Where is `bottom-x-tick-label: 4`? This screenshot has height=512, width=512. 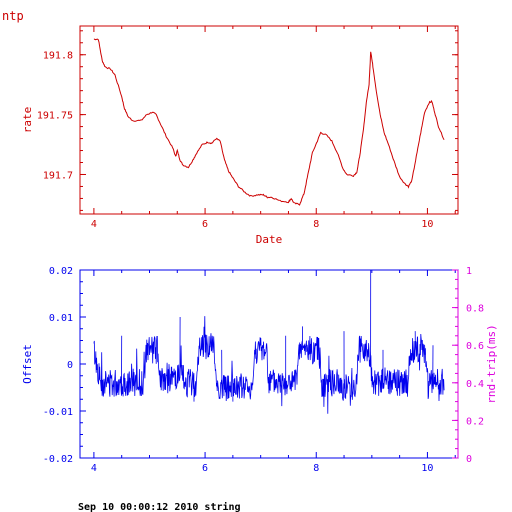 bottom-x-tick-label: 4 is located at coordinates (94, 468).